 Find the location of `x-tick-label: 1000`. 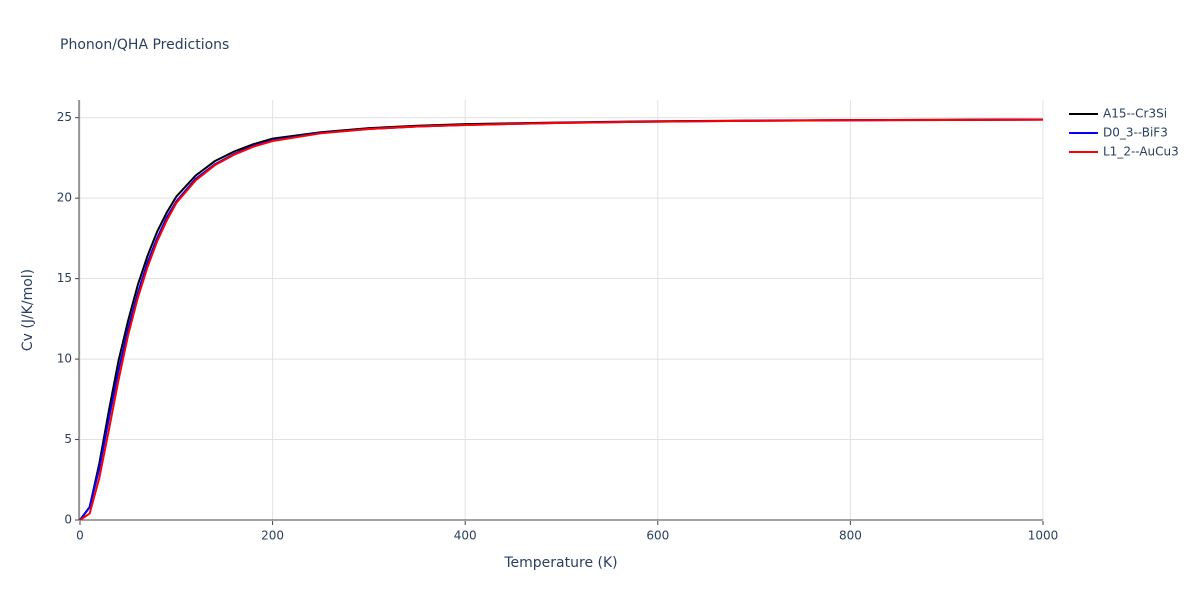

x-tick-label: 1000 is located at coordinates (1043, 536).